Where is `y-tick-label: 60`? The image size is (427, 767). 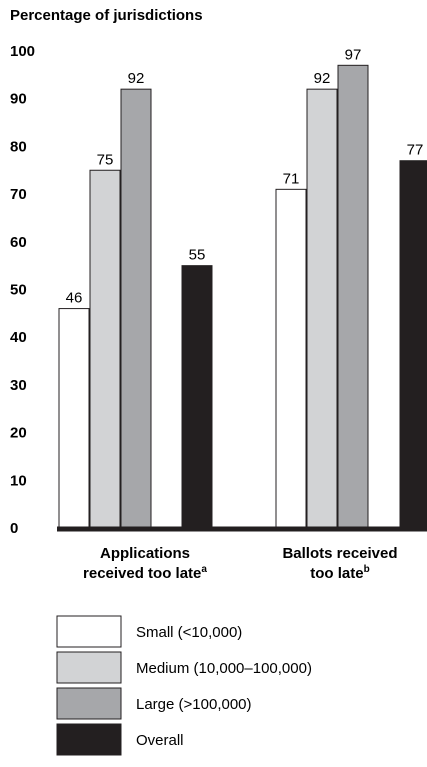 y-tick-label: 60 is located at coordinates (18, 242).